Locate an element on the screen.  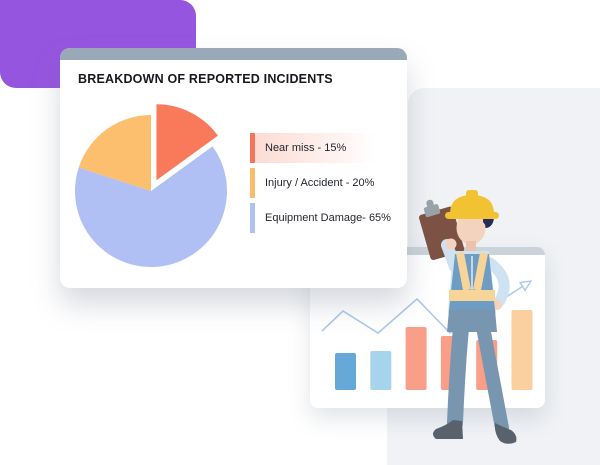
card-title: BREAKDOWN OF REPORTED INCIDENTS is located at coordinates (205, 79).